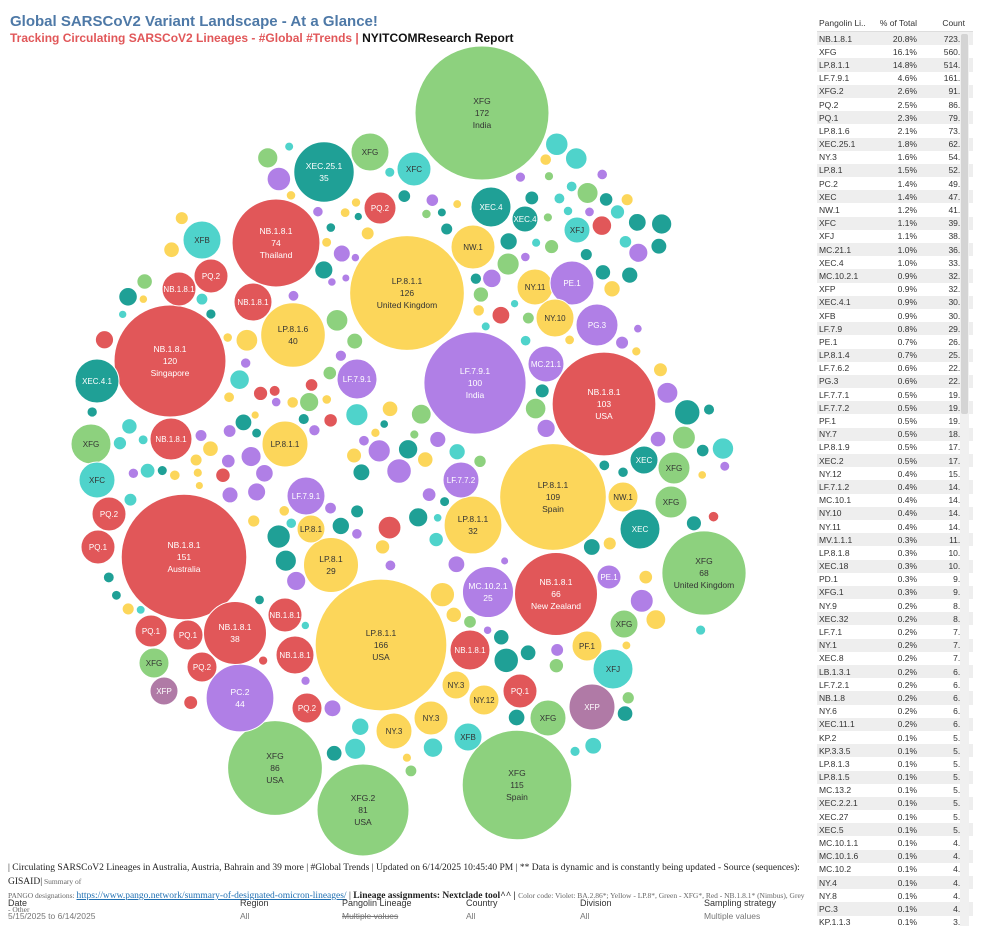  What do you see at coordinates (895, 197) in the screenshot?
I see `table-row: XEC 1.4% 47.0` at bounding box center [895, 197].